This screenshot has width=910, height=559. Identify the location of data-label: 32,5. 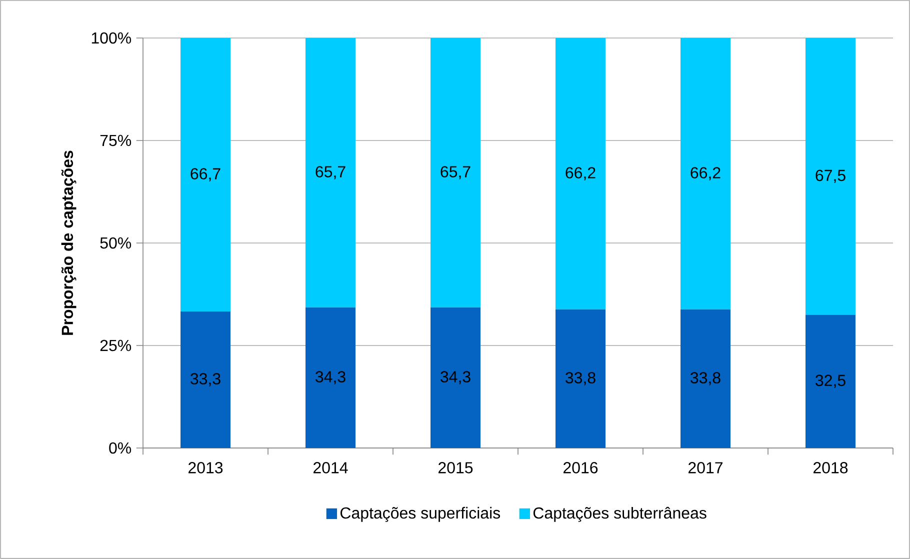
(831, 381).